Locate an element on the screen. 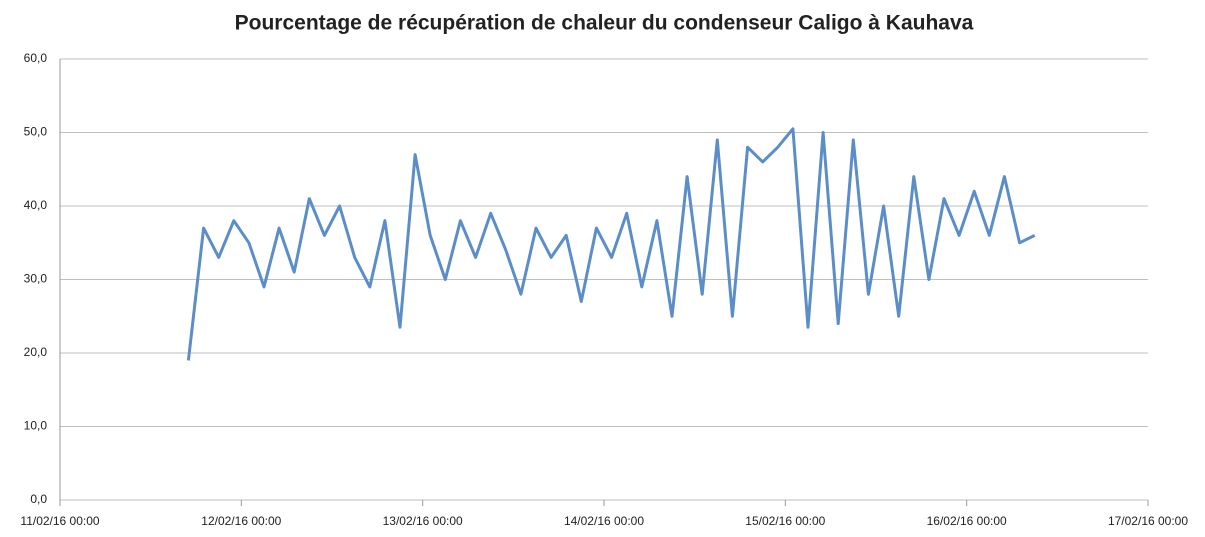 Image resolution: width=1205 pixels, height=537 pixels. x-tick-label: 13/02/16 00:00 is located at coordinates (423, 521).